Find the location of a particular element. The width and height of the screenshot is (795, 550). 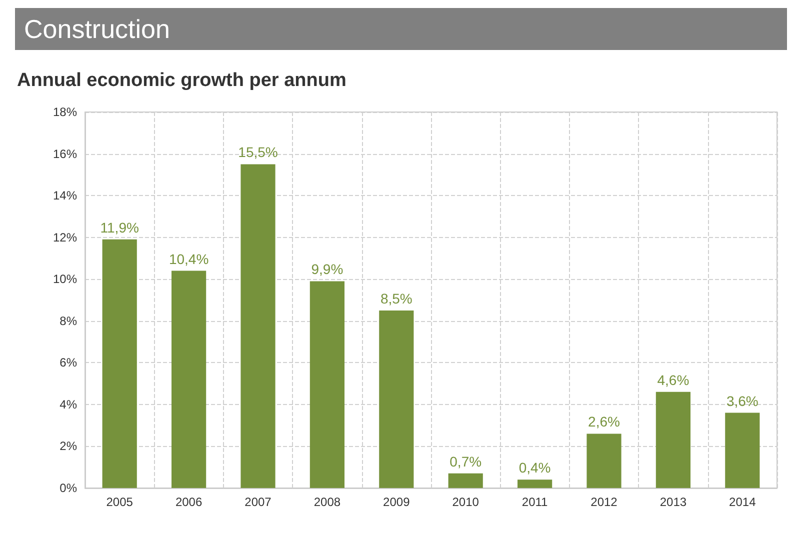

y-tick-label: 10% is located at coordinates (65, 279).